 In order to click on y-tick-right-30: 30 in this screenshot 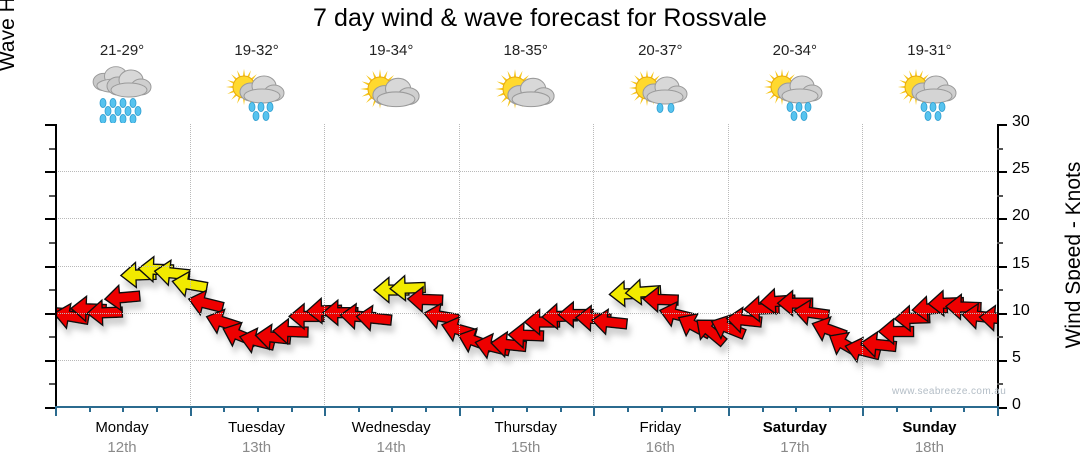, I will do `click(1021, 121)`.